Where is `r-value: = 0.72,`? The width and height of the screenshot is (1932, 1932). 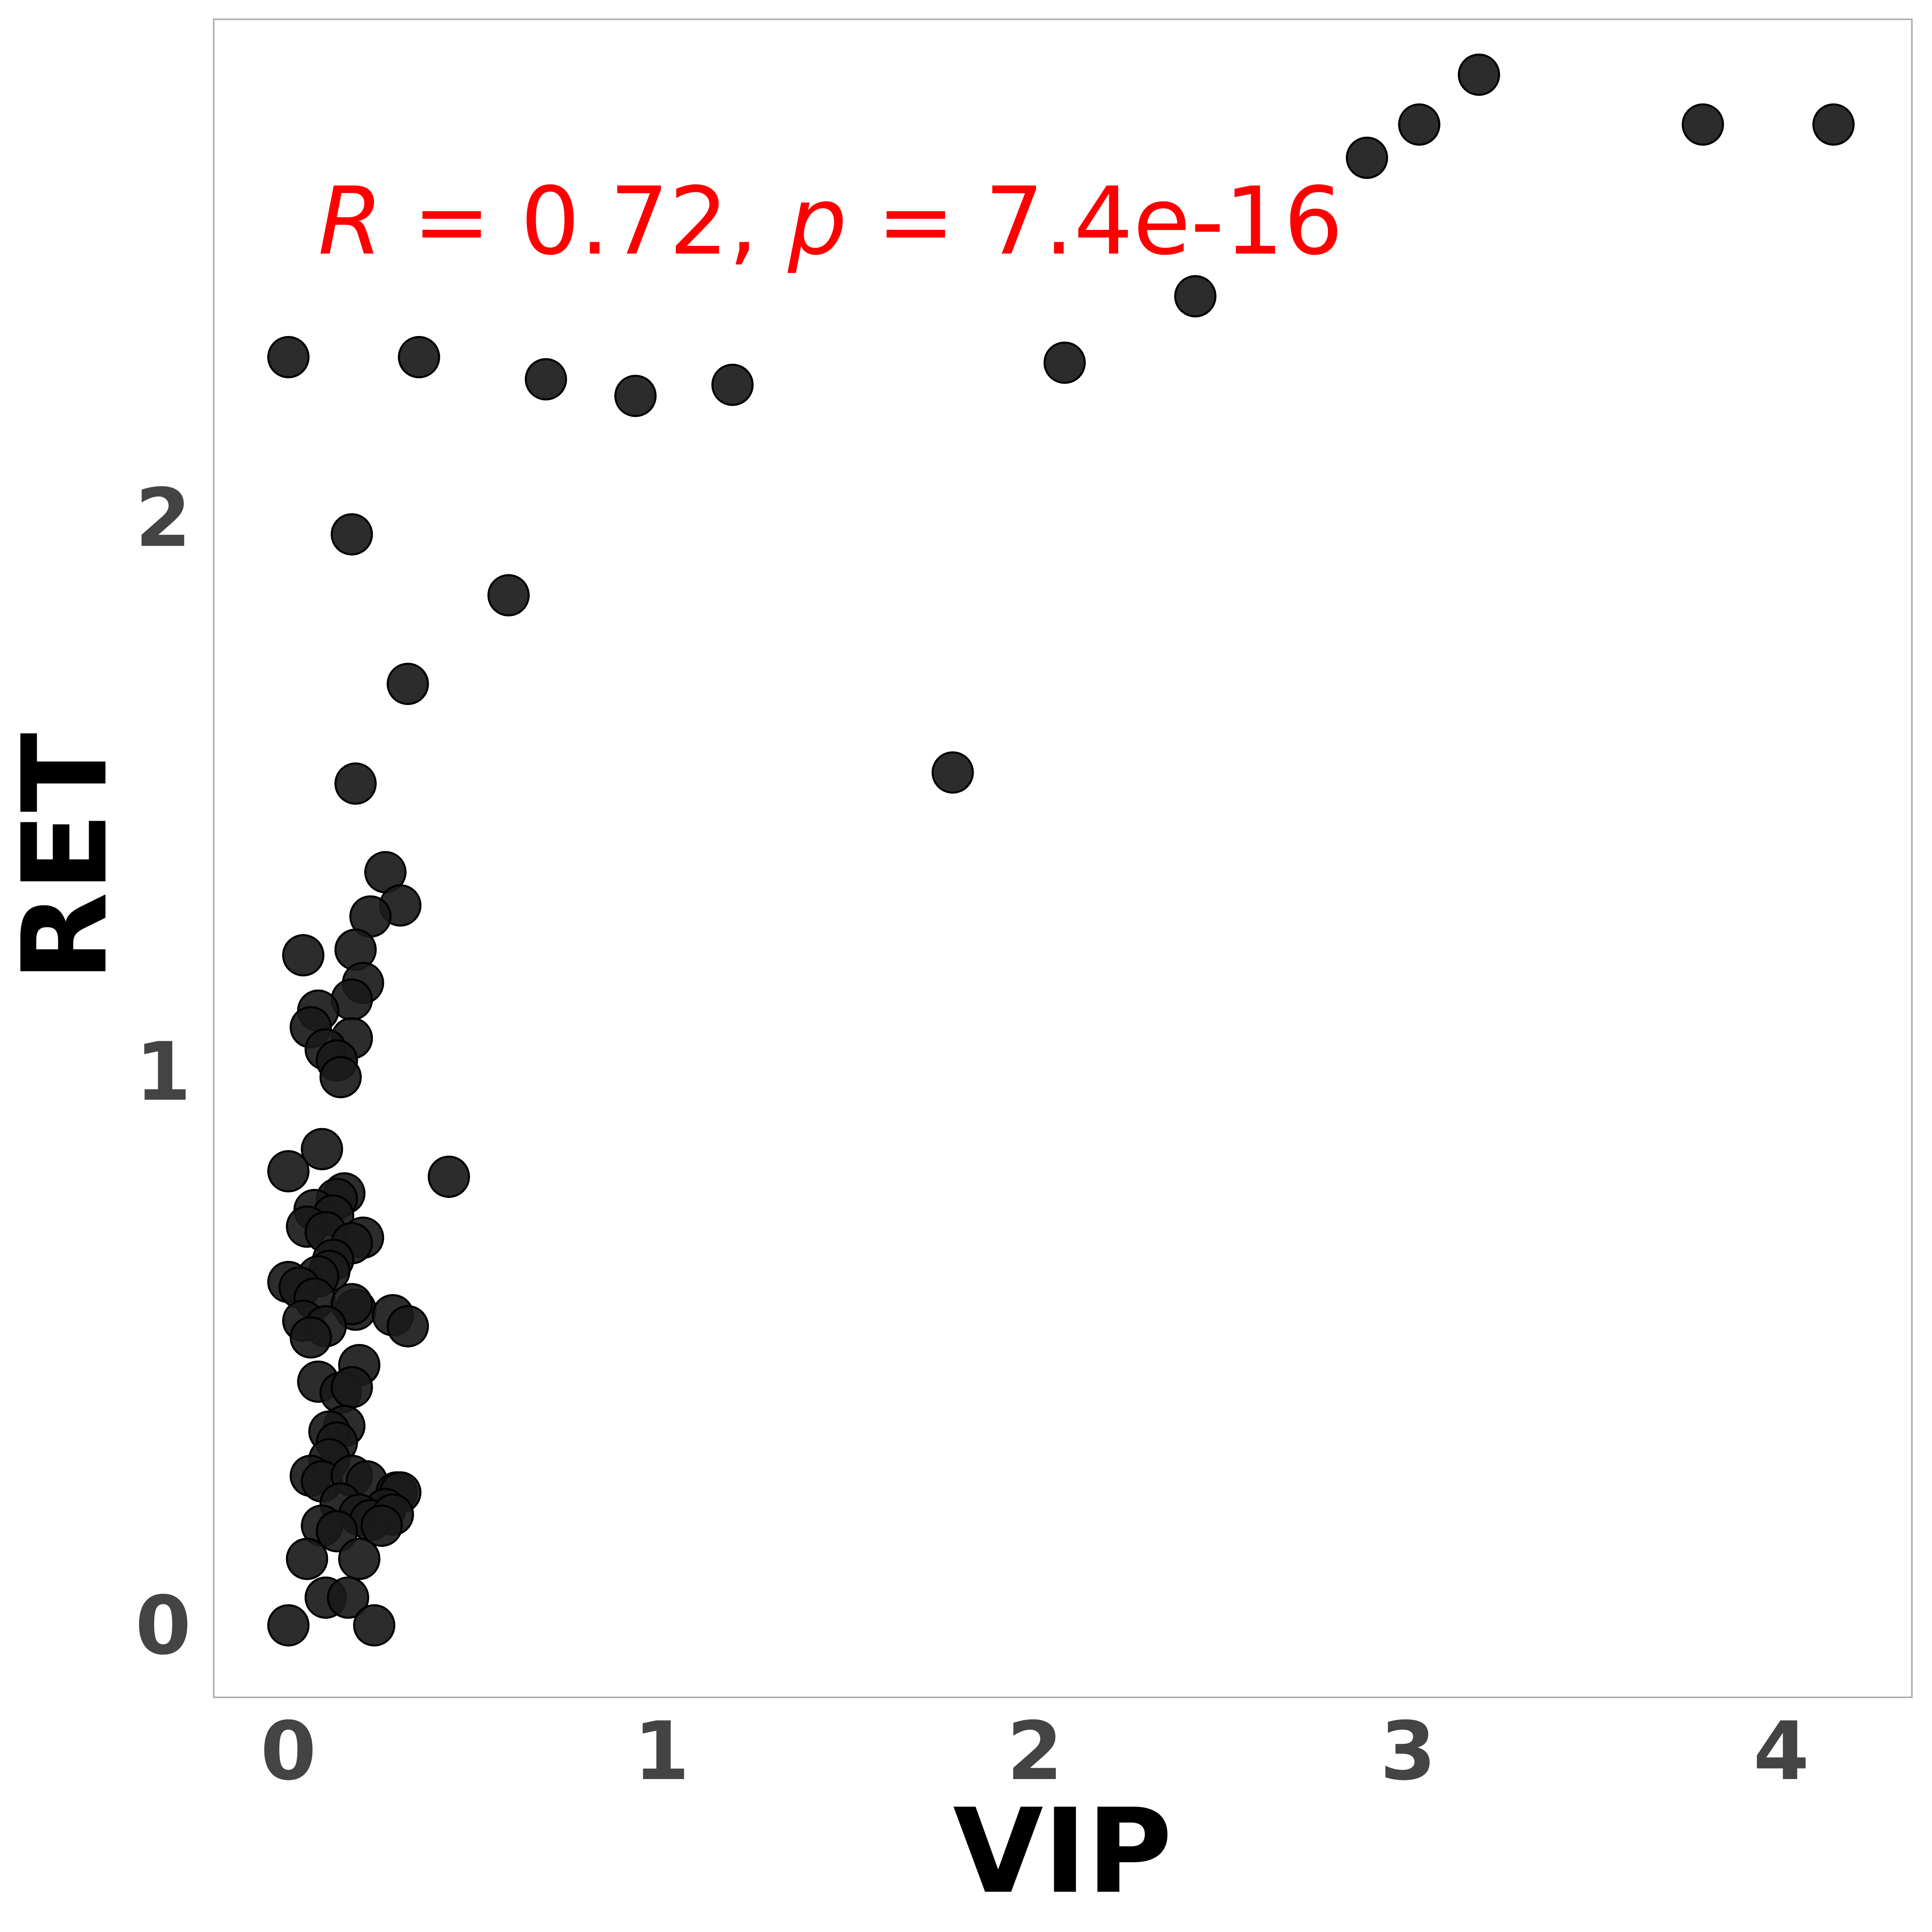
r-value: = 0.72, is located at coordinates (585, 221).